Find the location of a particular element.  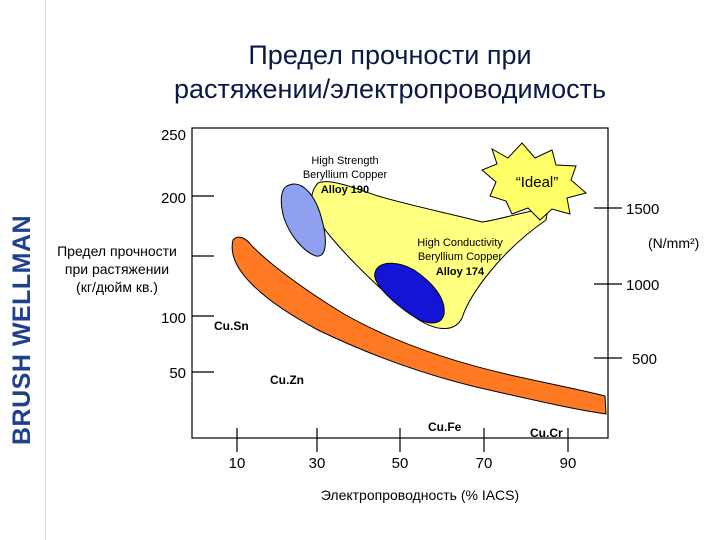

high-strength-label-line-3: Alloy 190 is located at coordinates (345, 190).